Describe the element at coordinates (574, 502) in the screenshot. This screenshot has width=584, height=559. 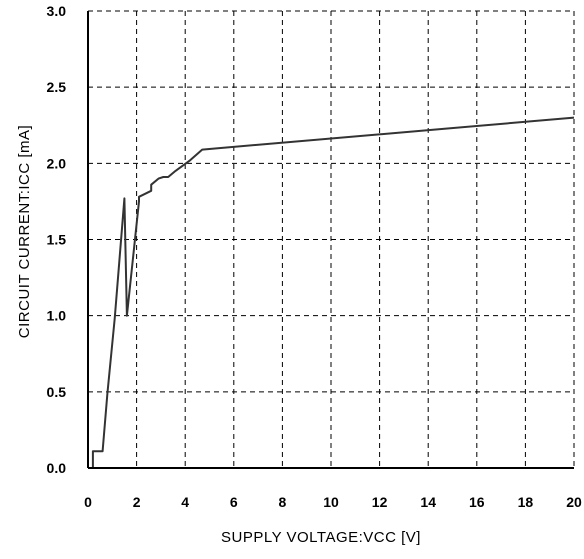
I see `x-tick-label: 20` at that location.